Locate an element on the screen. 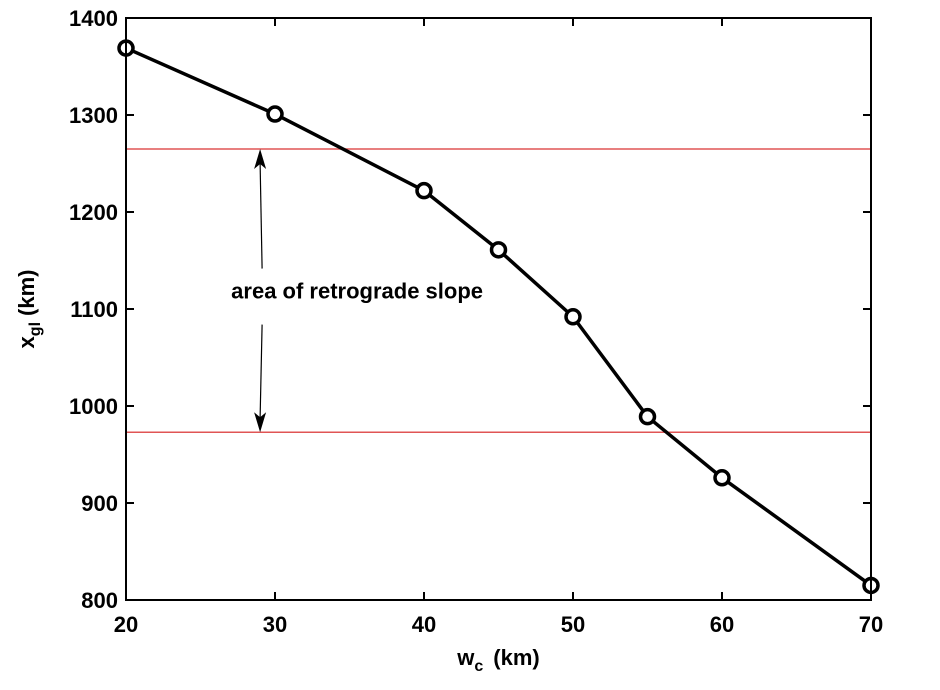 This screenshot has width=940, height=690. y-tick-label: 1000 is located at coordinates (93, 406).